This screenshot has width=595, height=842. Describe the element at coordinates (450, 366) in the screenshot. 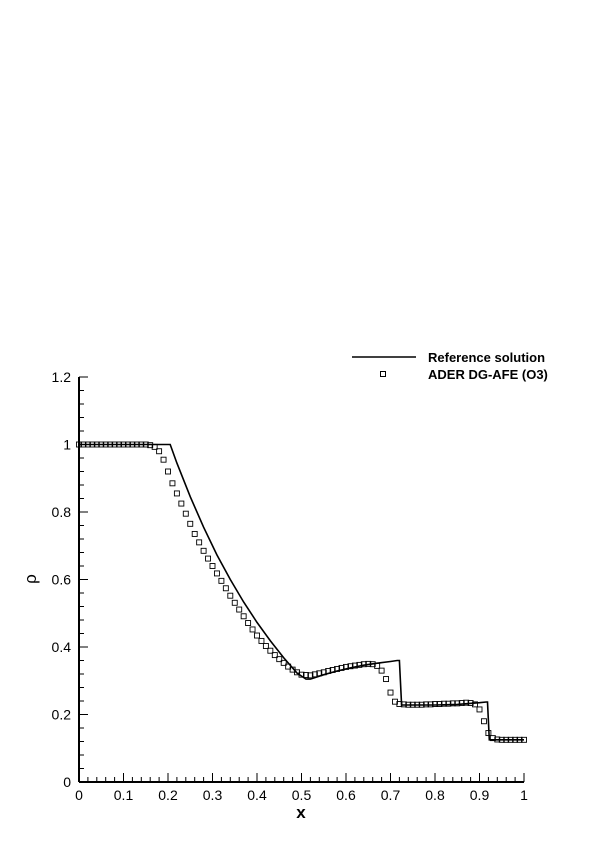

I see `legend: Reference solution ADER DG-AFE (O3)` at that location.